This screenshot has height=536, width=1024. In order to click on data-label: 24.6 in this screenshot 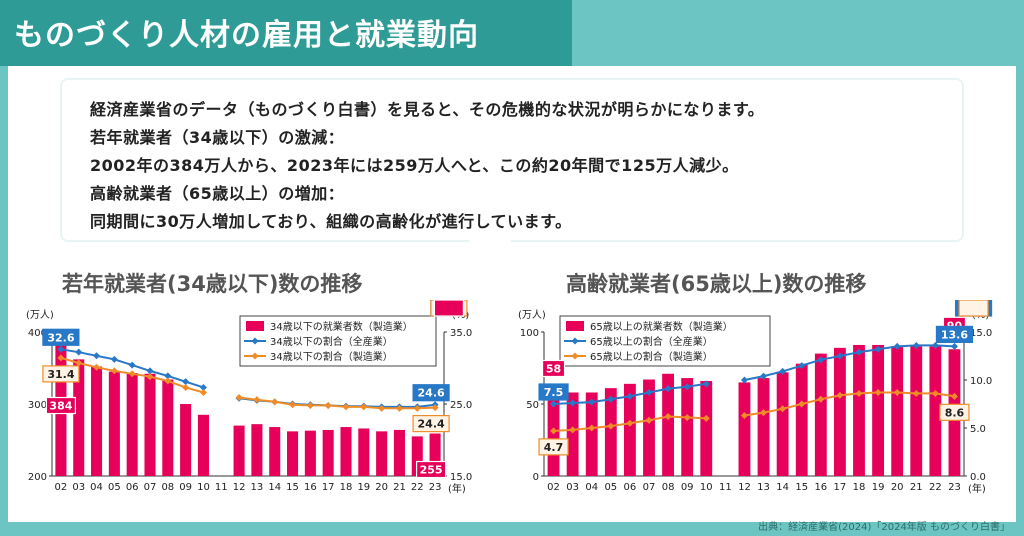, I will do `click(431, 393)`.